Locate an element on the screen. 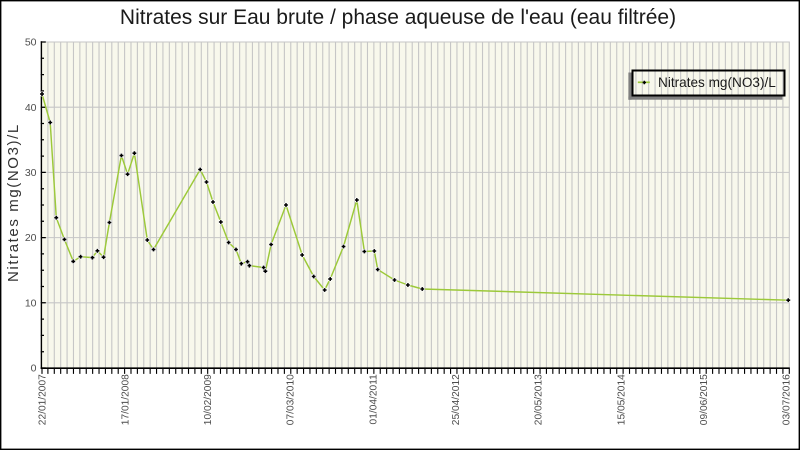 Image resolution: width=800 pixels, height=450 pixels. svg-text: 20 is located at coordinates (31, 238).